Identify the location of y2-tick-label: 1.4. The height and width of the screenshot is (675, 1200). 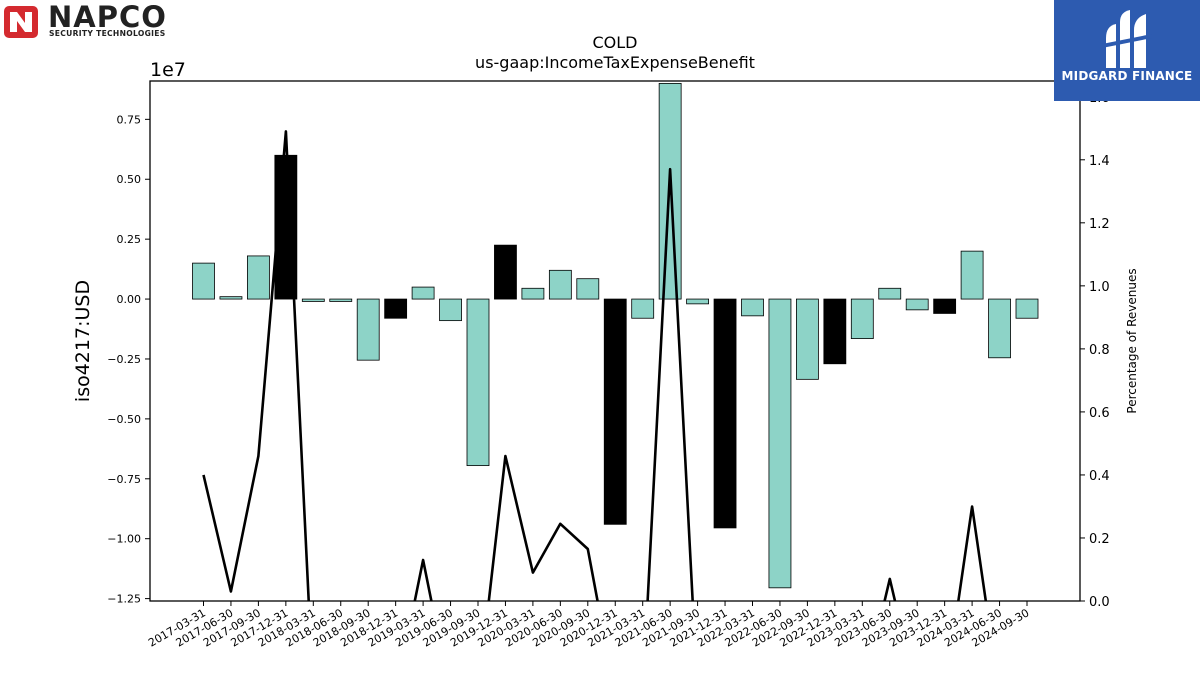
(1099, 161).